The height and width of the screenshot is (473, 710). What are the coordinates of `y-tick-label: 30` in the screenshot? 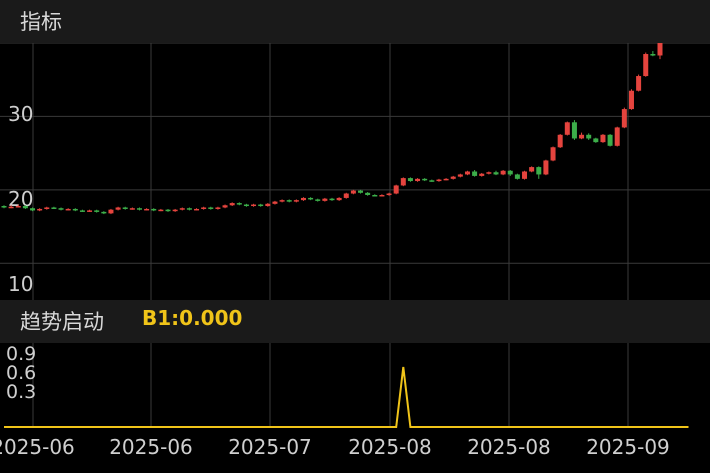 It's located at (20, 114).